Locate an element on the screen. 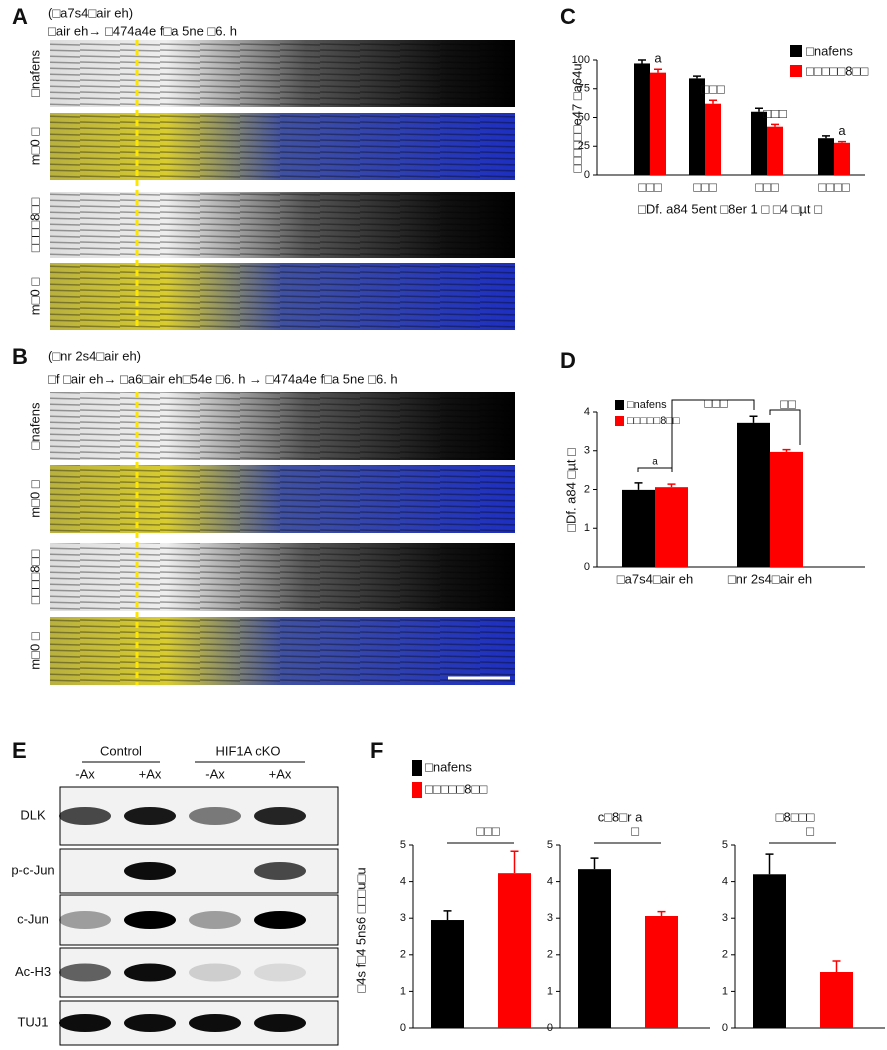 The width and height of the screenshot is (887, 1050). y-axis-label: □Df. a84 □µt □ is located at coordinates (570, 490).